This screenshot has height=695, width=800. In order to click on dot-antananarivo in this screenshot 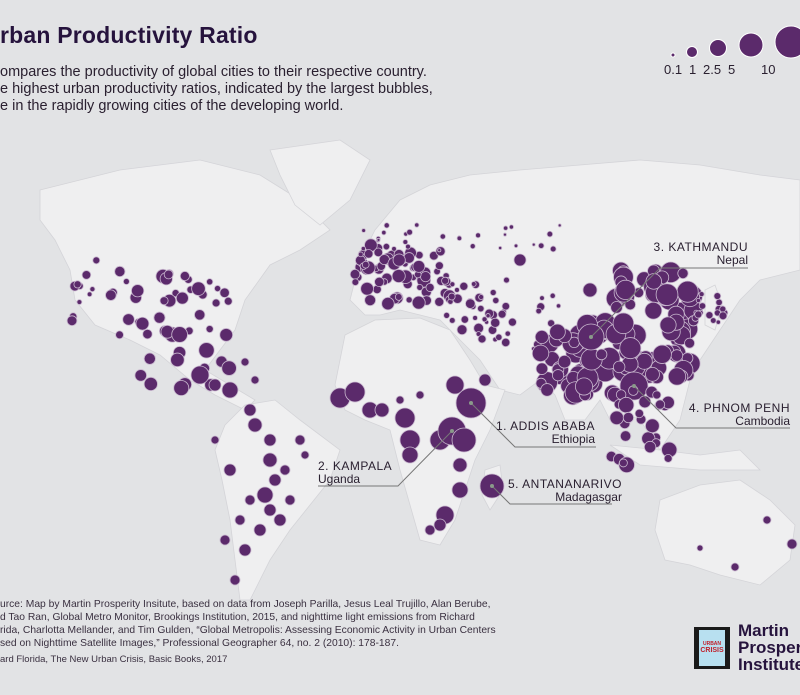, I will do `click(492, 486)`.